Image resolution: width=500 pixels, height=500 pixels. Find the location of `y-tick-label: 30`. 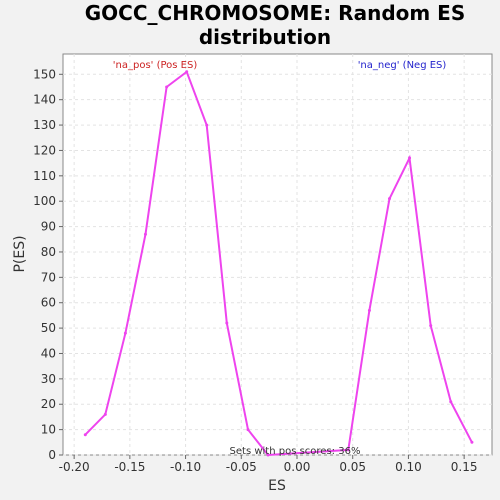

y-tick-label: 30 is located at coordinates (48, 379).